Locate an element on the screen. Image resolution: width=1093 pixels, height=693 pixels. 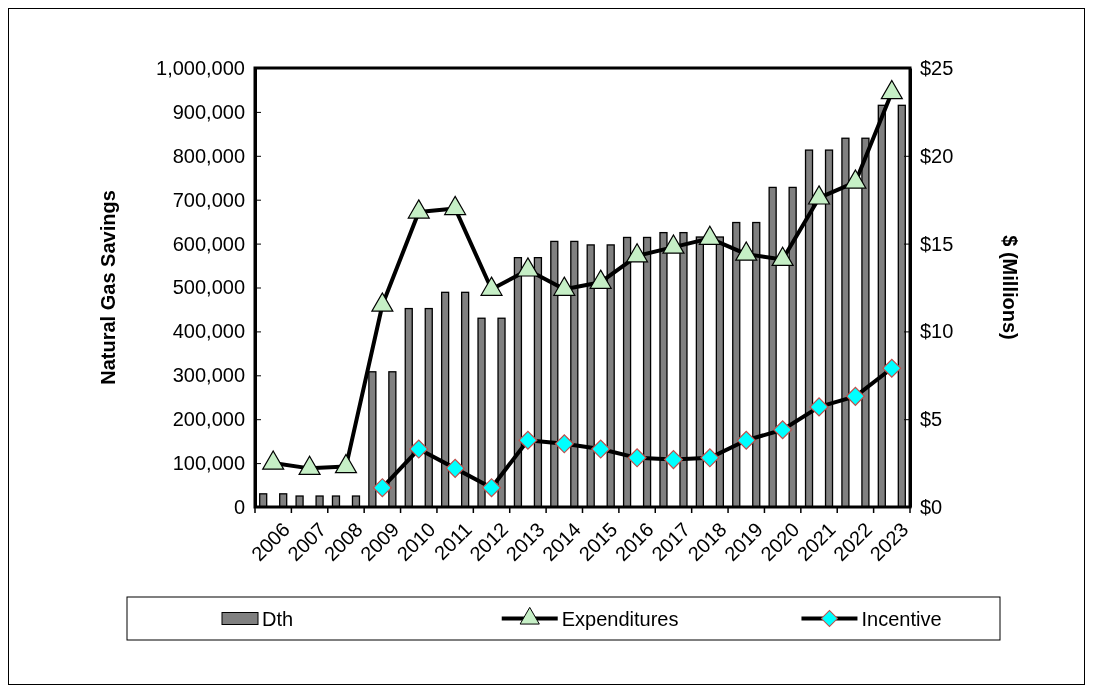
y-tick-label: 900,000 is located at coordinates (208, 111).